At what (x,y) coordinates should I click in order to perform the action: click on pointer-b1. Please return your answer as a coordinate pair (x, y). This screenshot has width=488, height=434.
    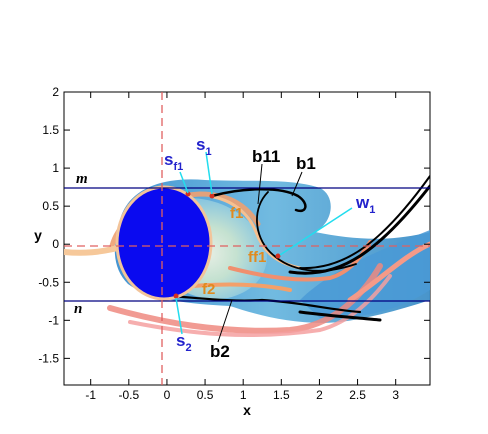
    Looking at the image, I should click on (297, 184).